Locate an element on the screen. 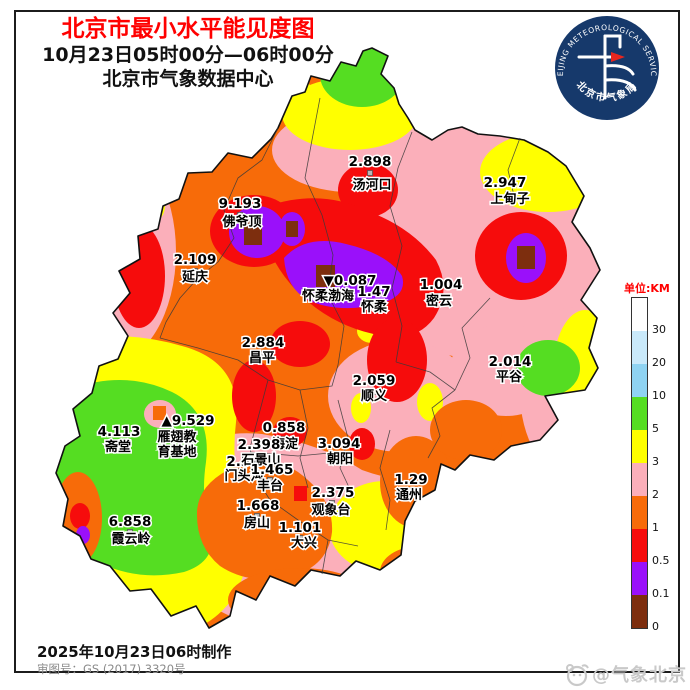  station-name: 大兴 is located at coordinates (304, 543).